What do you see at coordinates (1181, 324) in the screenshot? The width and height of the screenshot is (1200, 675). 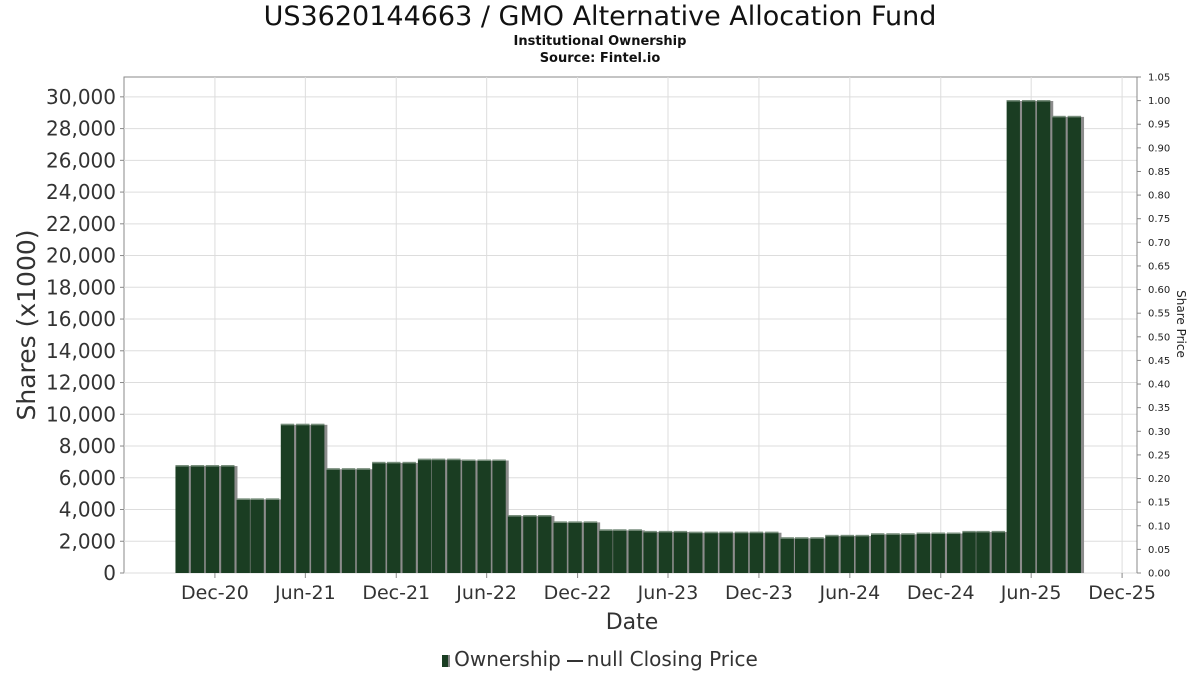 I see `y2-axis-title: Share Price` at bounding box center [1181, 324].